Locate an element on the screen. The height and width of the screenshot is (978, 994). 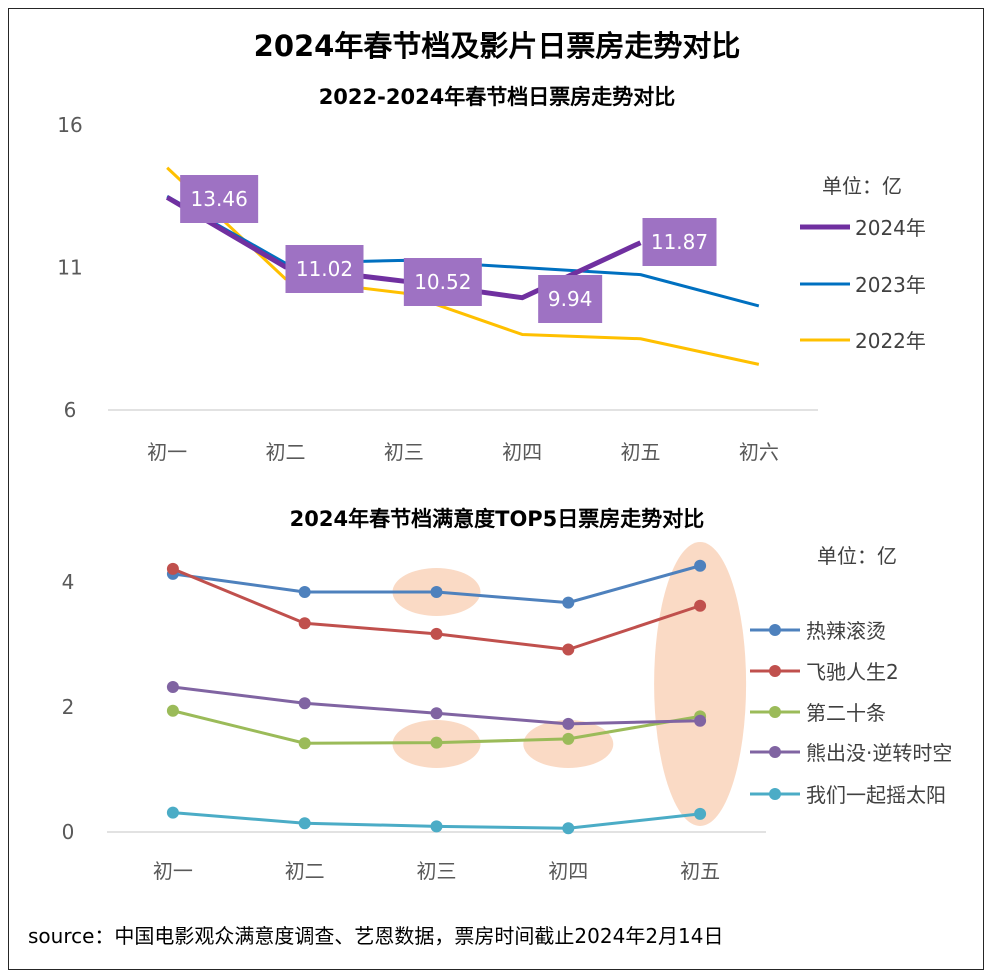
chart2-x-tick: 初二 is located at coordinates (305, 871).